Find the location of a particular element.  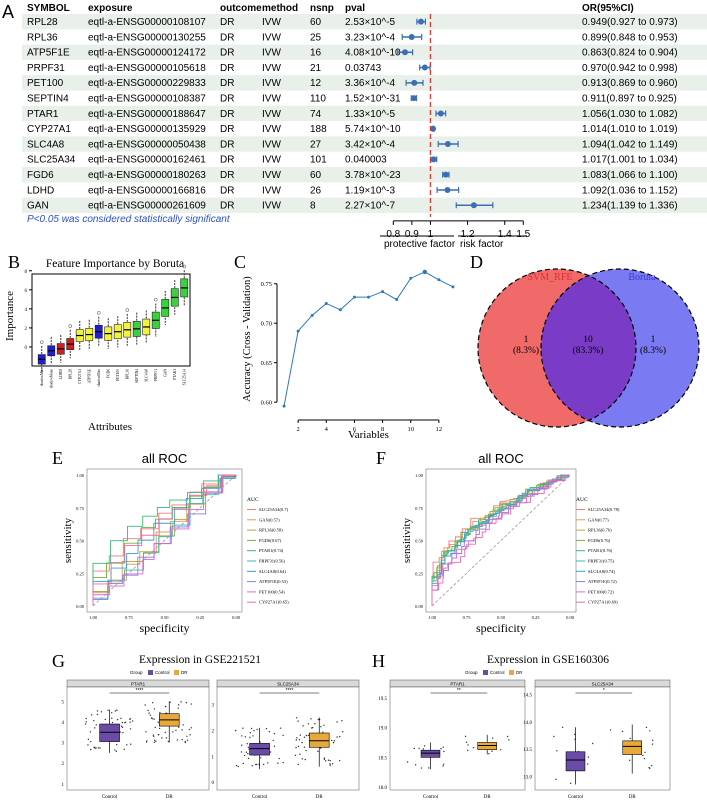

box-y-tick-label: 13.0 is located at coordinates (527, 777).